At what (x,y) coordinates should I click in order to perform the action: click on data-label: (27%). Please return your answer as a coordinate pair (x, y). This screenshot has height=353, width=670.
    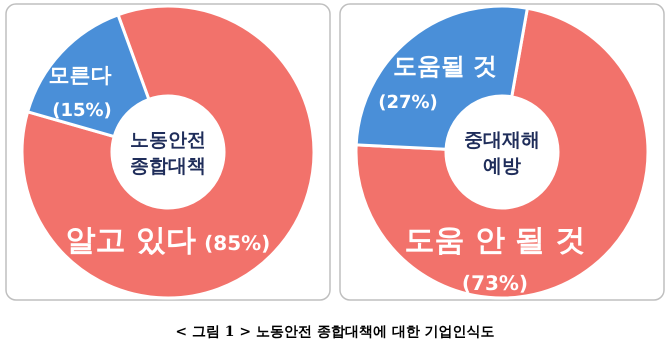
    Looking at the image, I should click on (408, 102).